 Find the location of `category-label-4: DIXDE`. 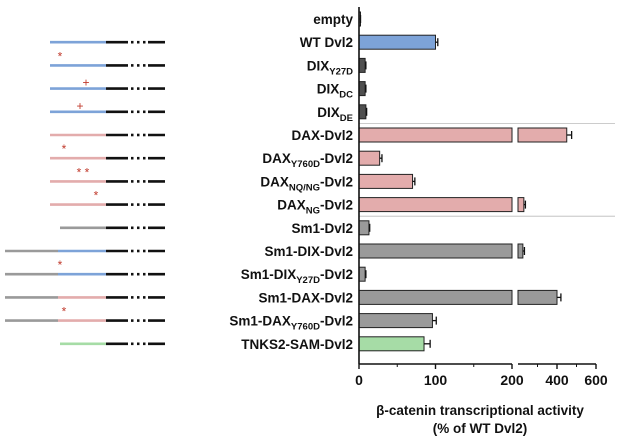

category-label-4: DIXDE is located at coordinates (335, 114).